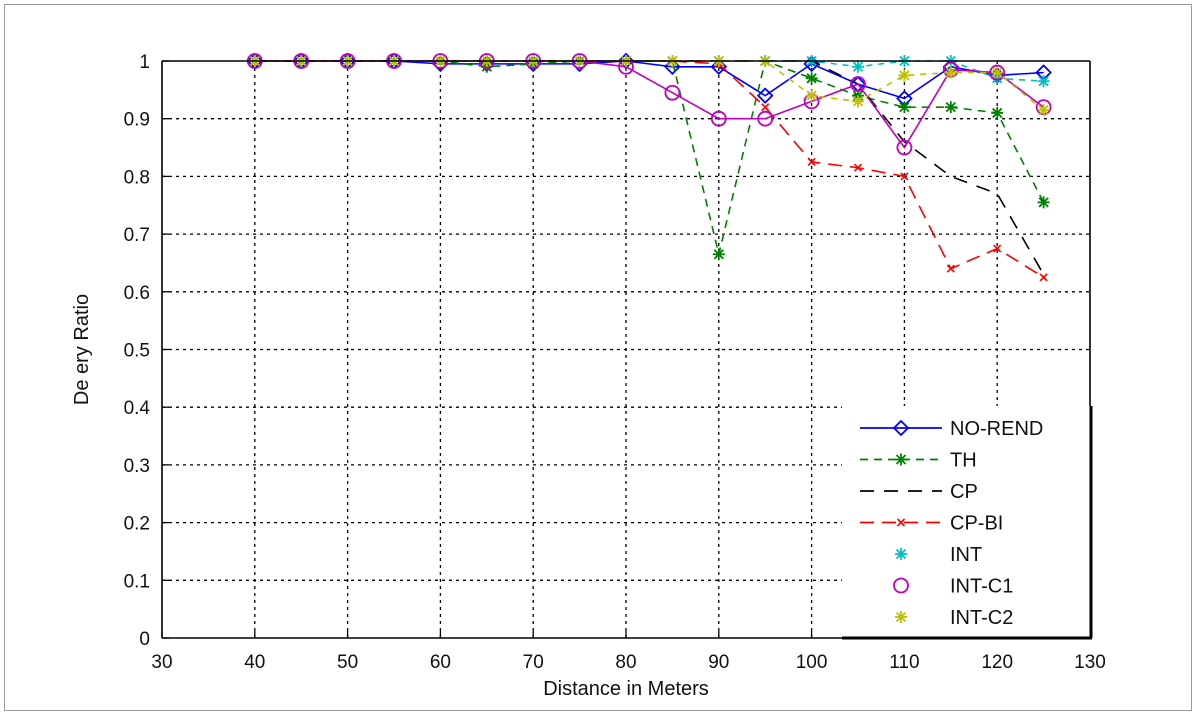  Describe the element at coordinates (254, 662) in the screenshot. I see `x-tick-label: 40` at that location.